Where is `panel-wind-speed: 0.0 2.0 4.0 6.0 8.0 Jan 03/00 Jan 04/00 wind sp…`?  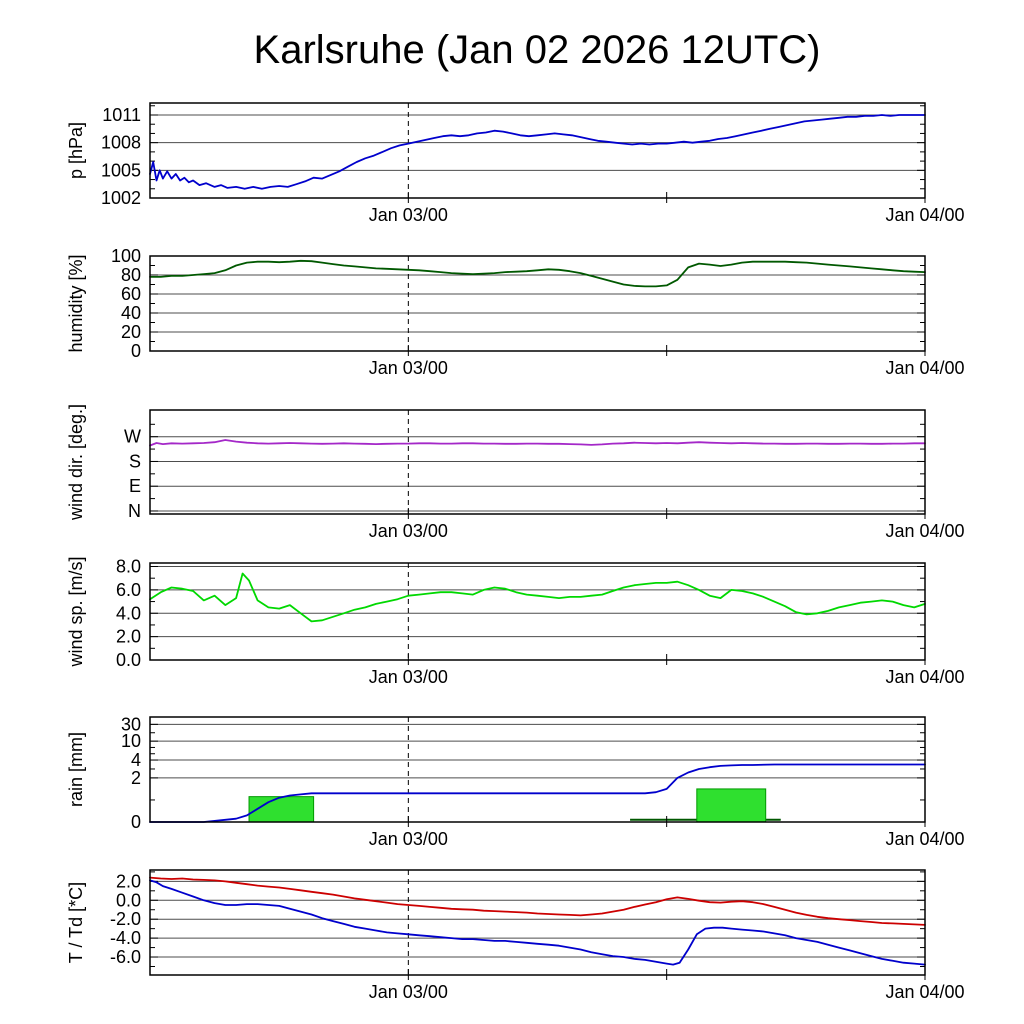 panel-wind-speed: 0.0 2.0 4.0 6.0 8.0 Jan 03/00 Jan 04/00 wind sp… is located at coordinates (515, 621).